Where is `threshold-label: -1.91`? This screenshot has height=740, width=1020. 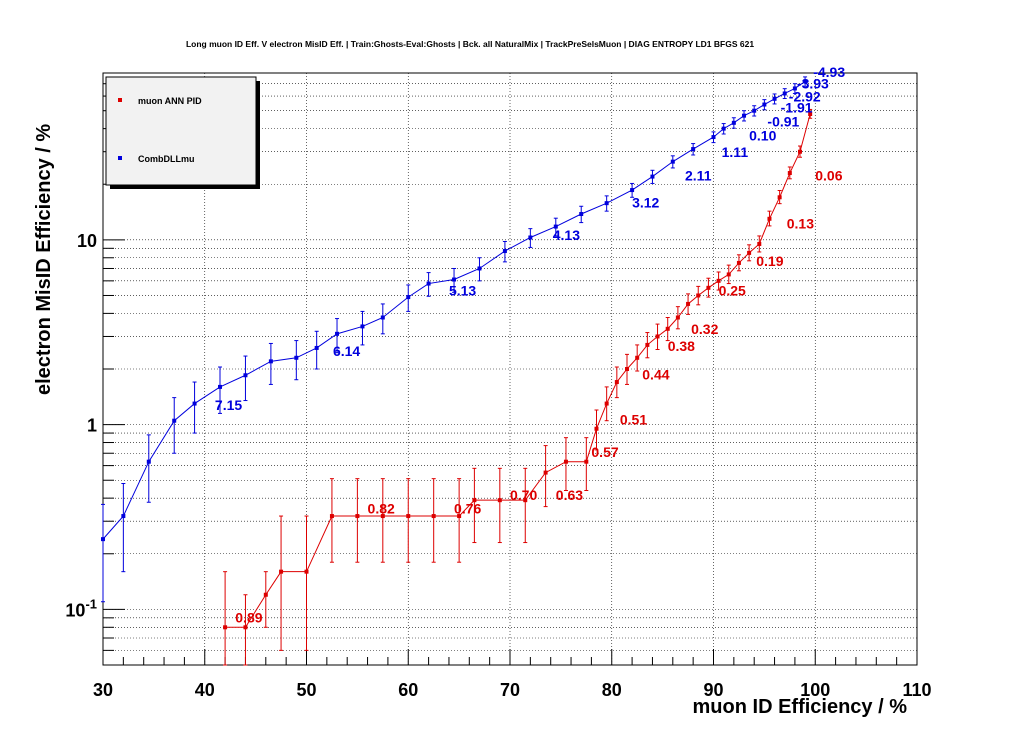 threshold-label: -1.91 is located at coordinates (797, 107).